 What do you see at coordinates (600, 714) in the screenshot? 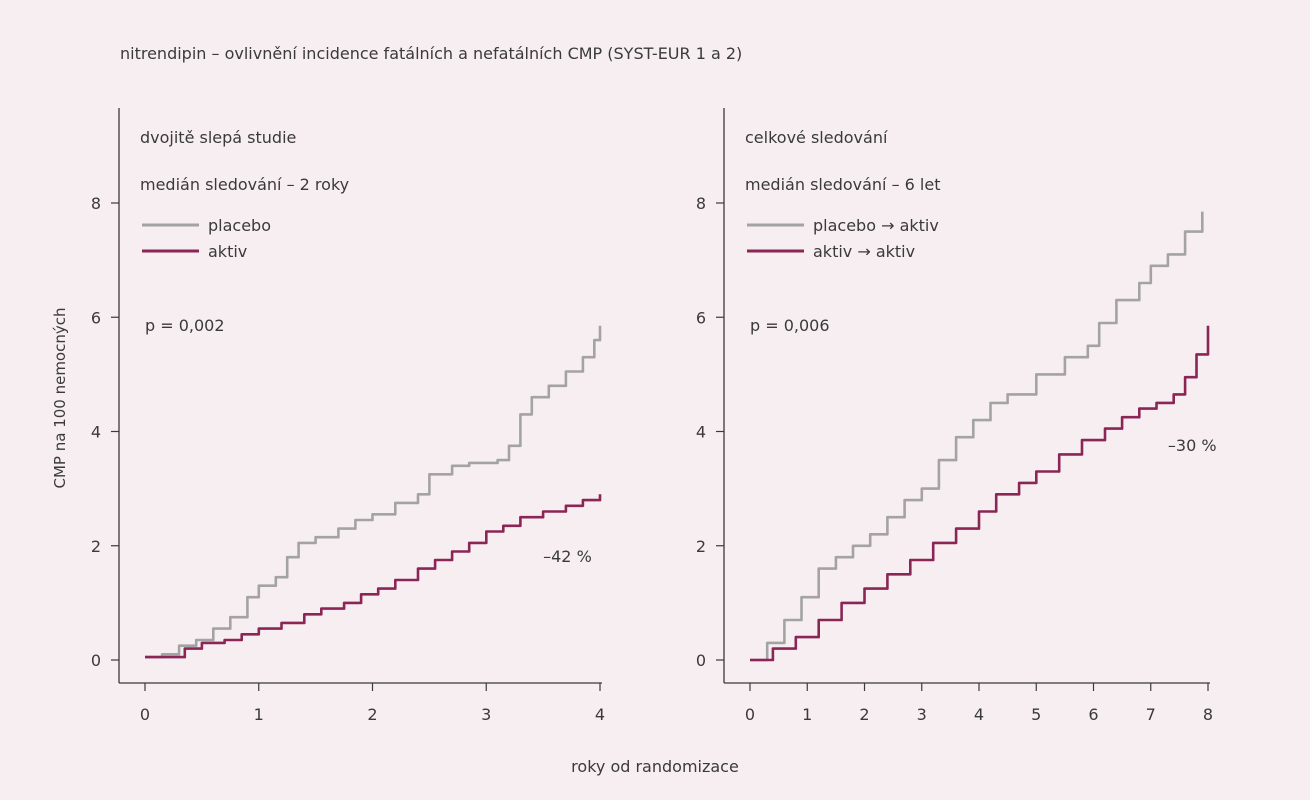
I see `panel-1-x-tick-label: 4` at bounding box center [600, 714].